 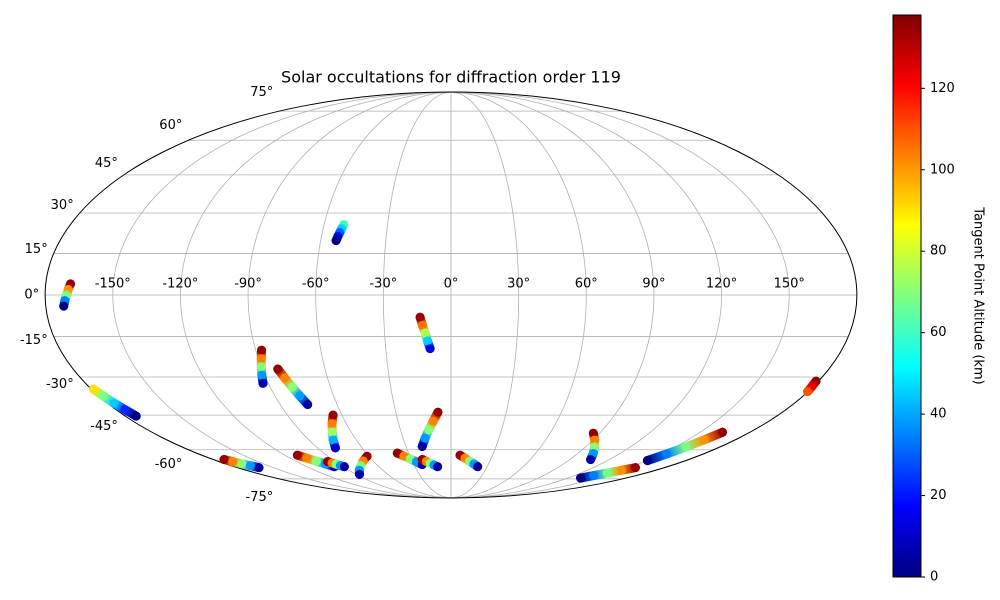 I want to click on colorbar-tick-label: 0, so click(x=934, y=577).